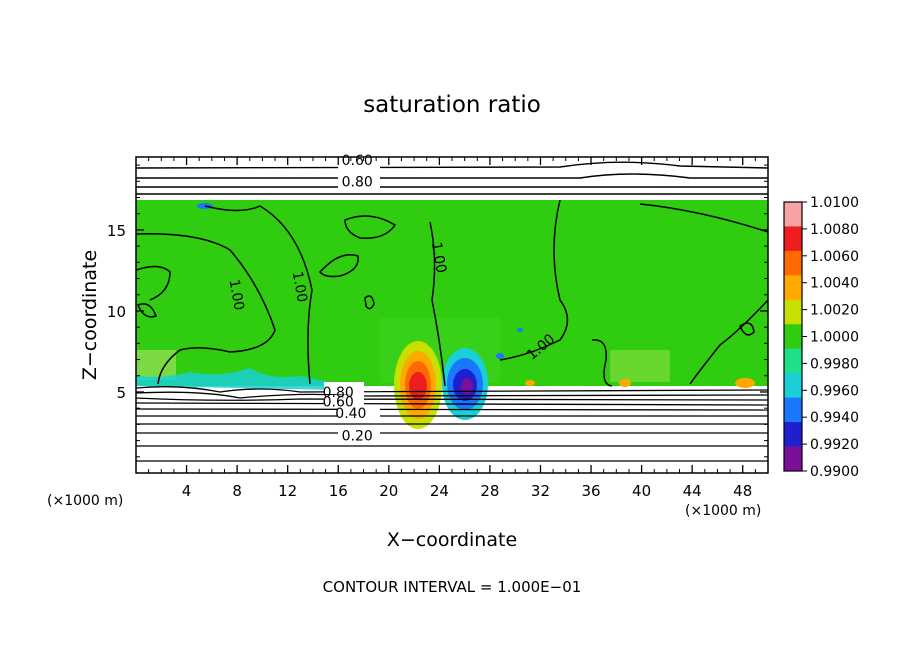 This screenshot has height=654, width=904. I want to click on x-tick-label: 44, so click(692, 491).